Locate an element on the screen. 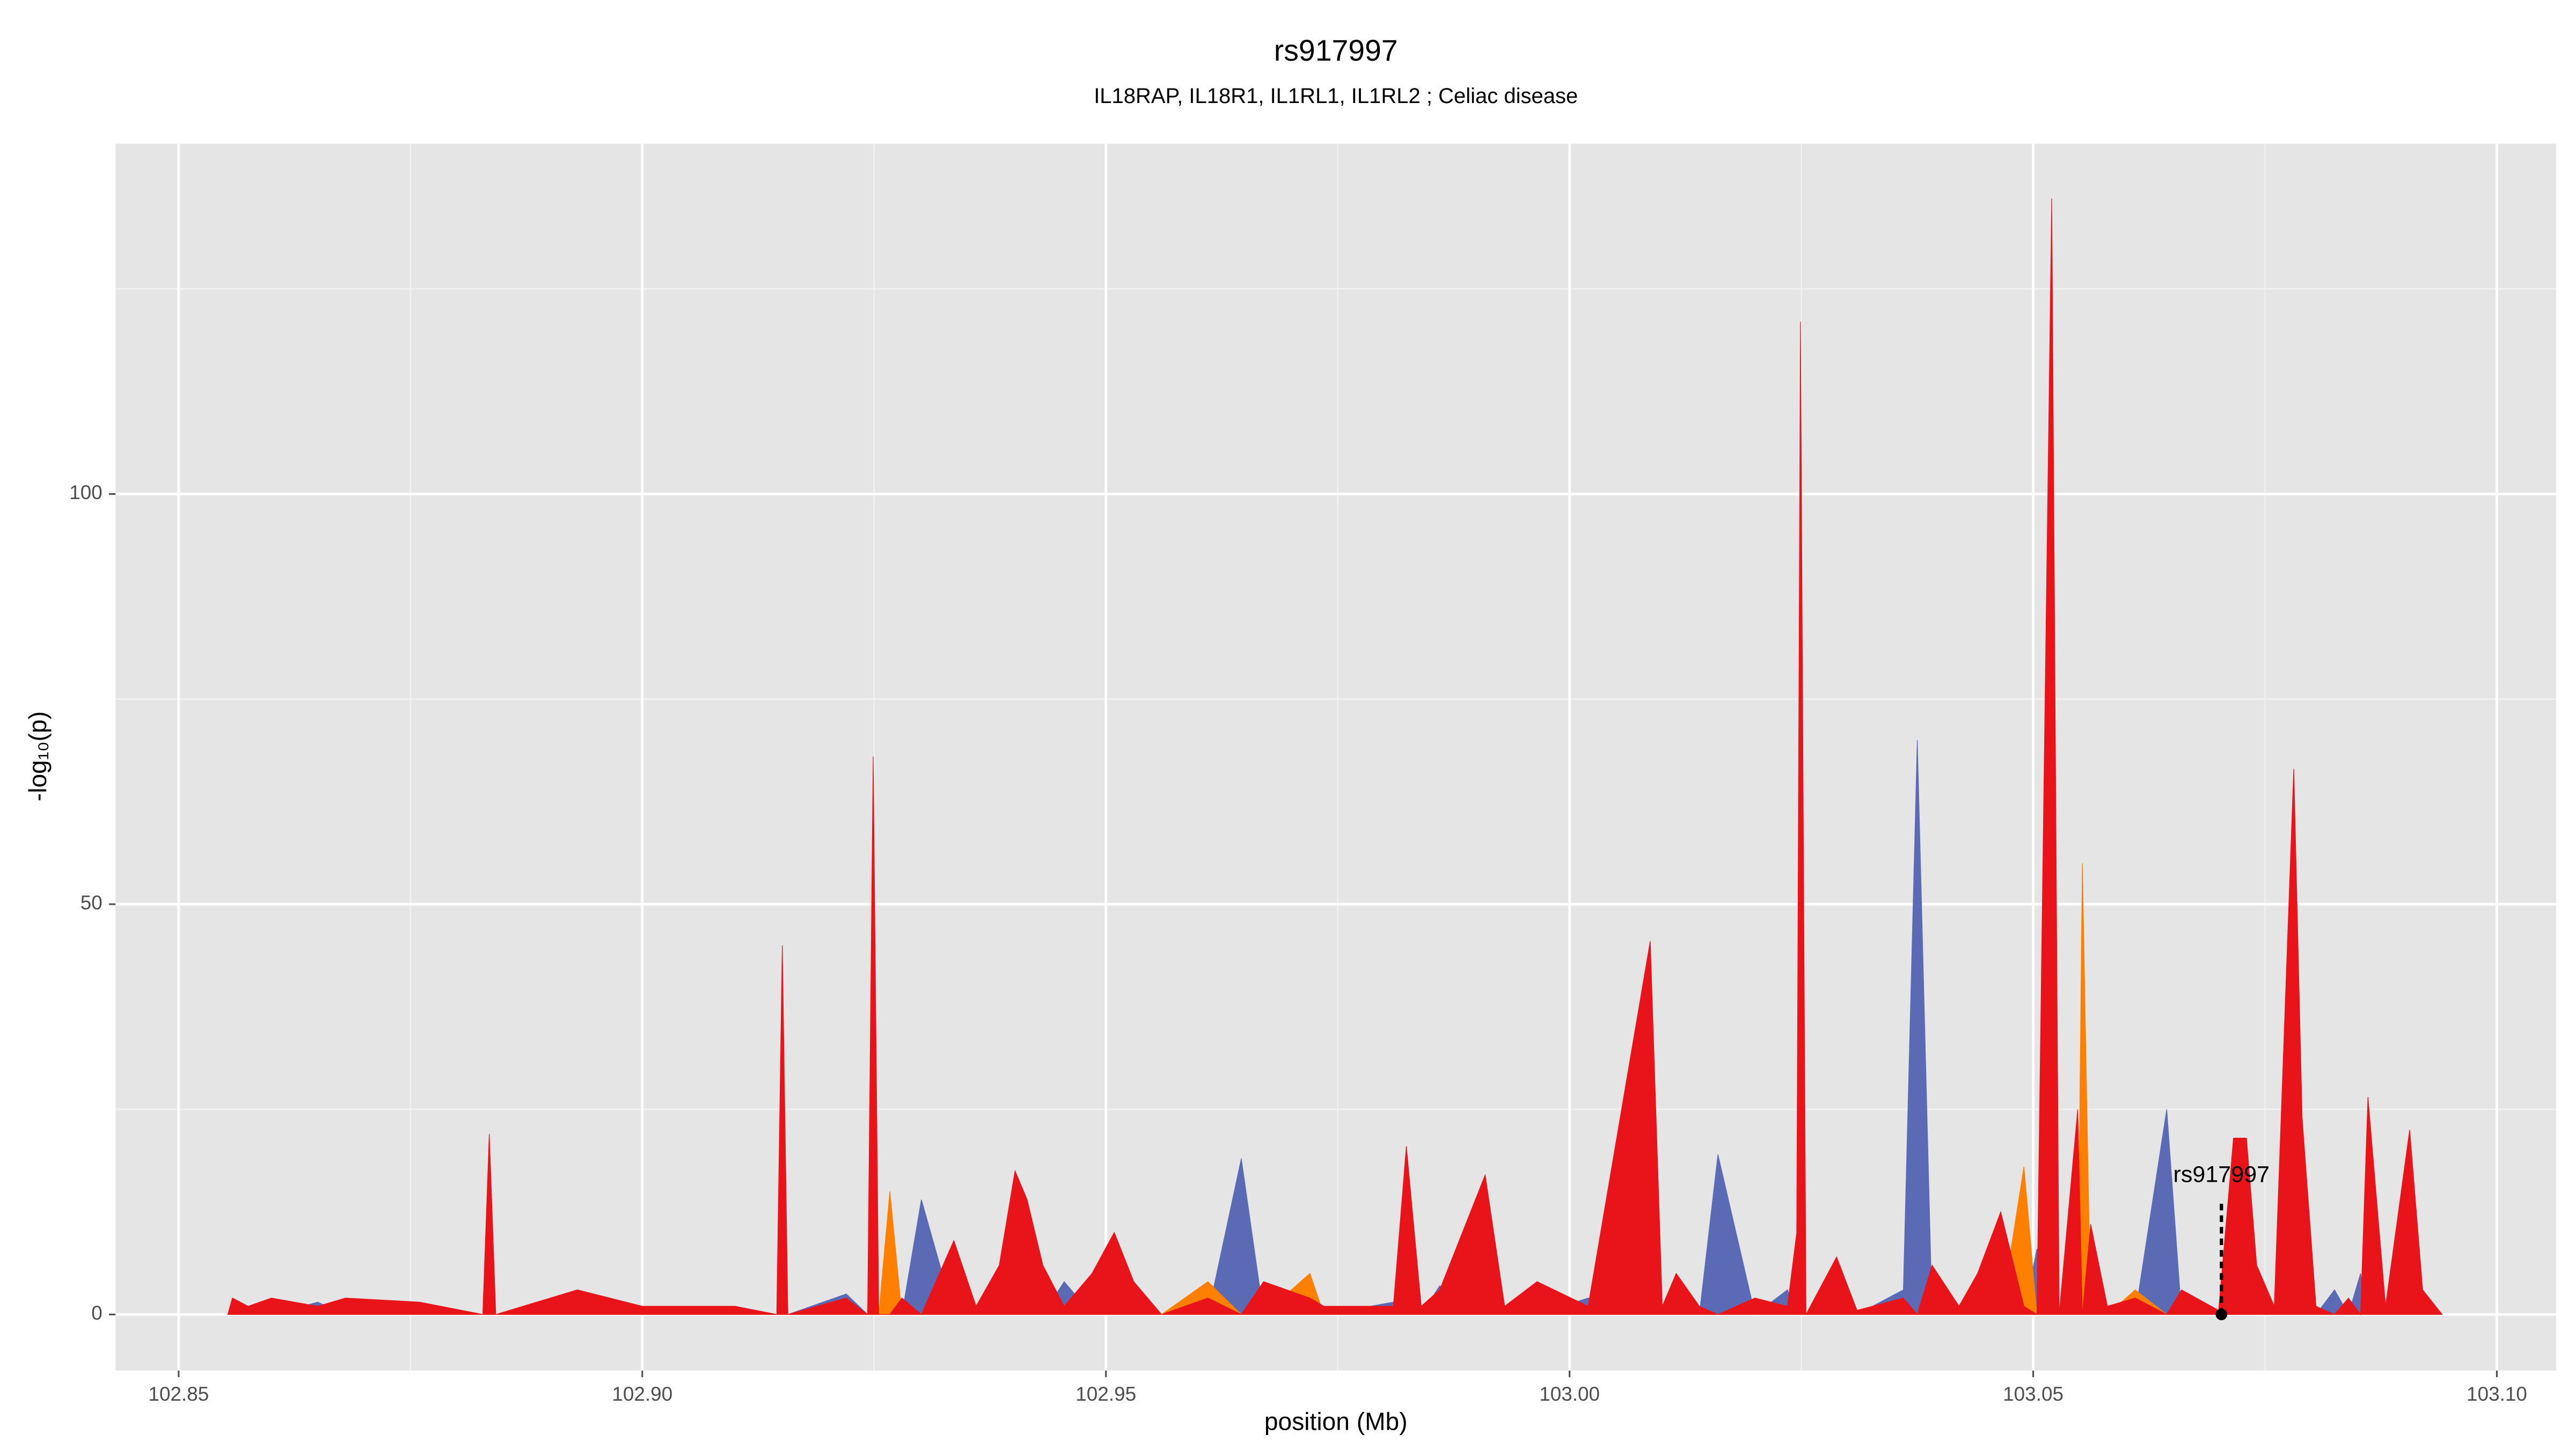  x-tick-label: 102.85 is located at coordinates (178, 1394).